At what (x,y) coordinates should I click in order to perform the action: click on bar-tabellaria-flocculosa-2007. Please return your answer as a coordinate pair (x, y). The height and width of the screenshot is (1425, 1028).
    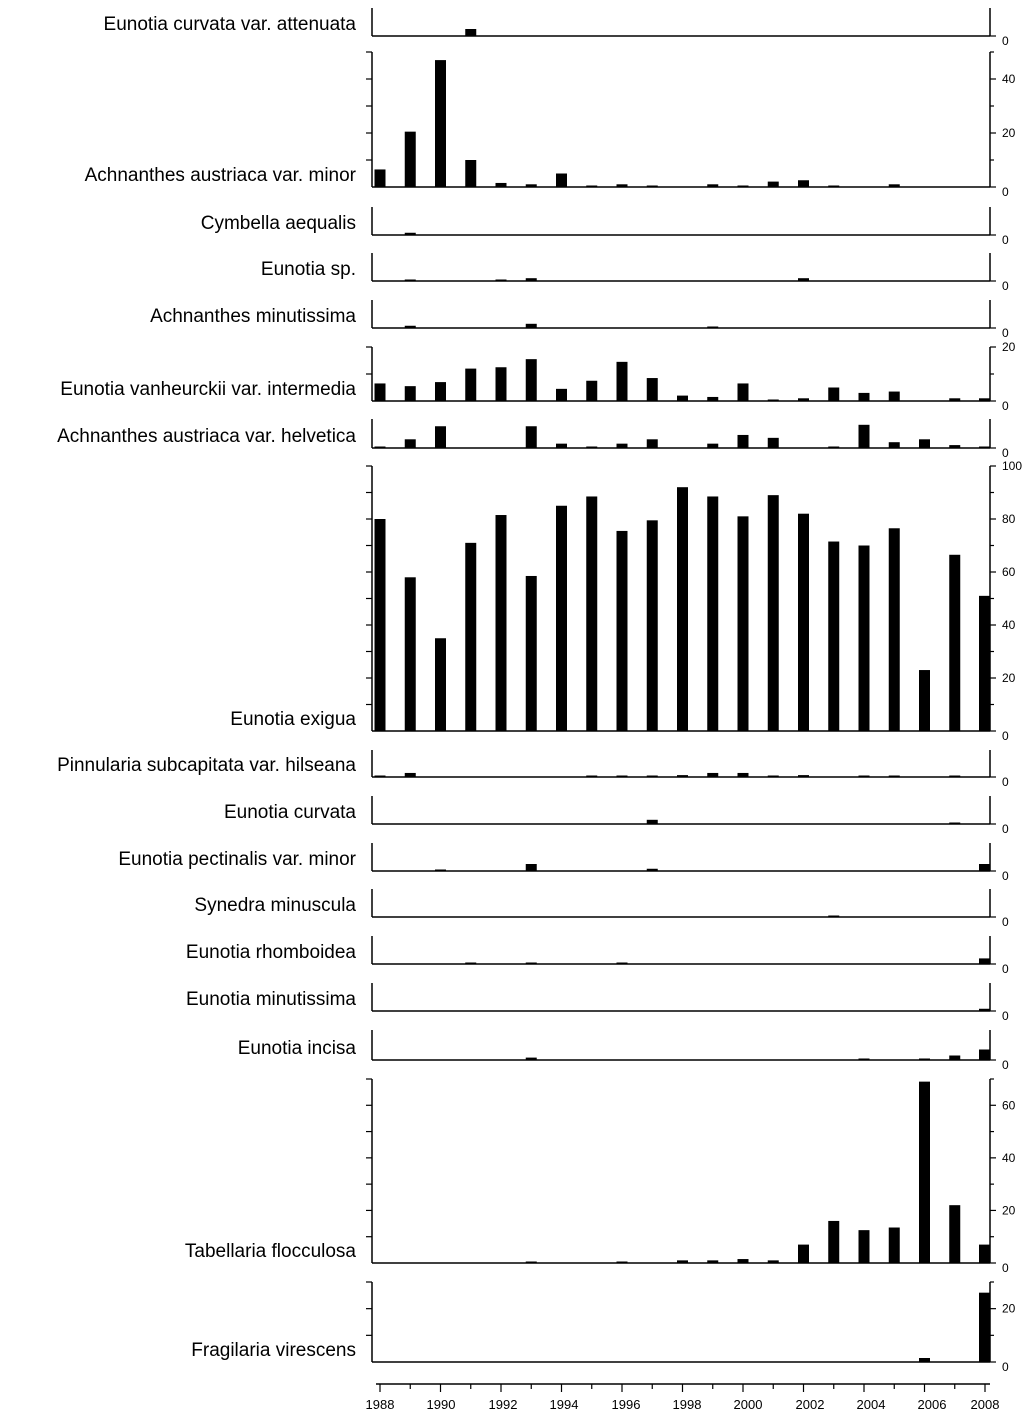
    Looking at the image, I should click on (955, 1234).